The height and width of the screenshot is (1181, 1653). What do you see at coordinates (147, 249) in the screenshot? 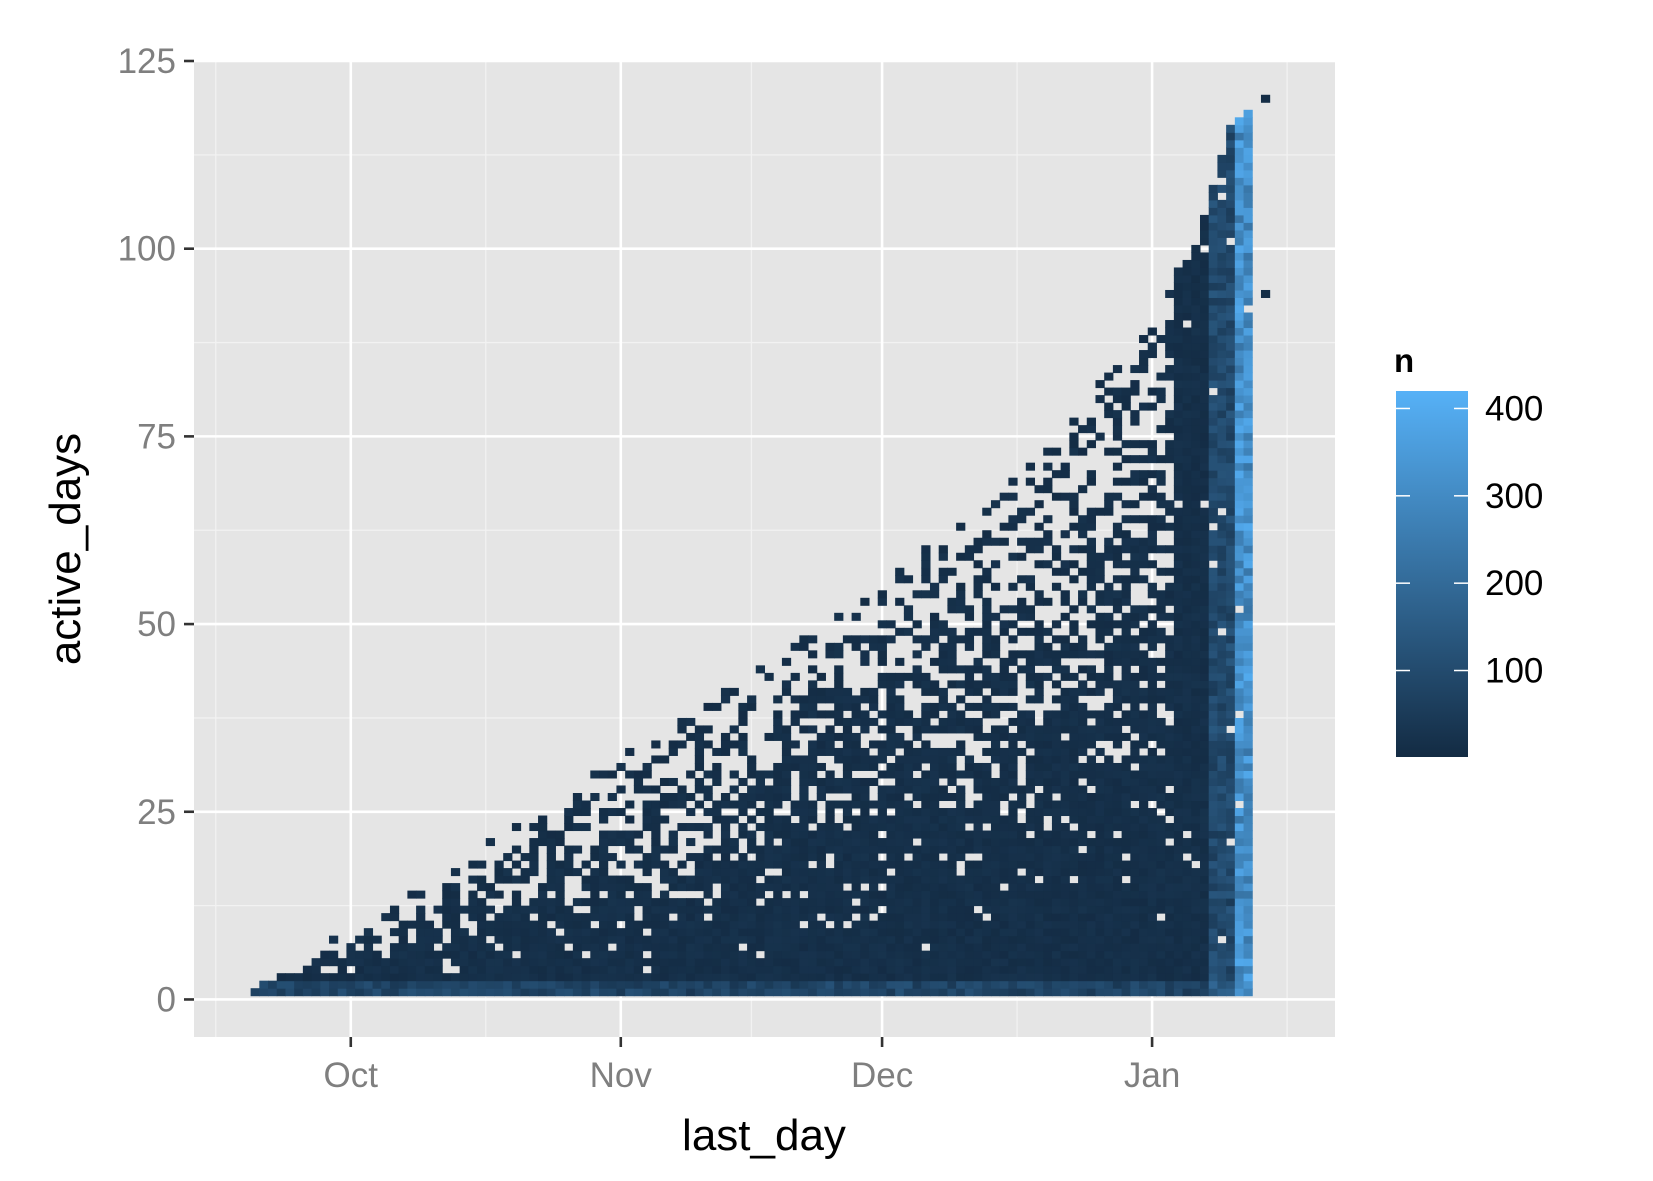
I see `y-tick-label: 100` at bounding box center [147, 249].